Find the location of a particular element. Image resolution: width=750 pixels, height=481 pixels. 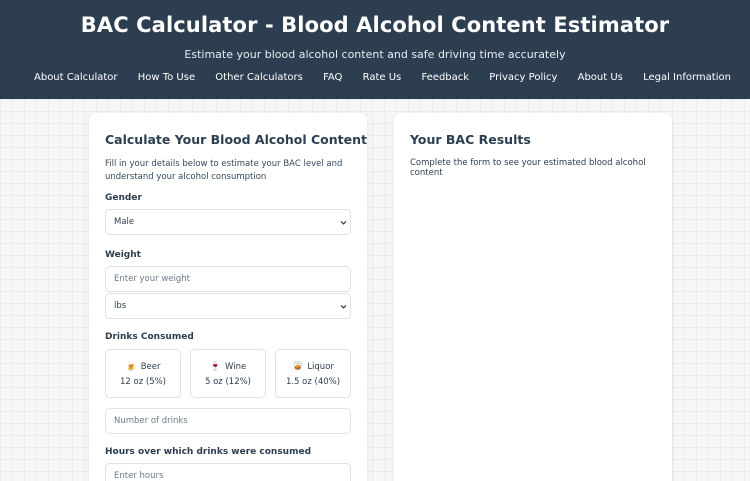

weight-input-placeholder: Enter your weight is located at coordinates (152, 279).